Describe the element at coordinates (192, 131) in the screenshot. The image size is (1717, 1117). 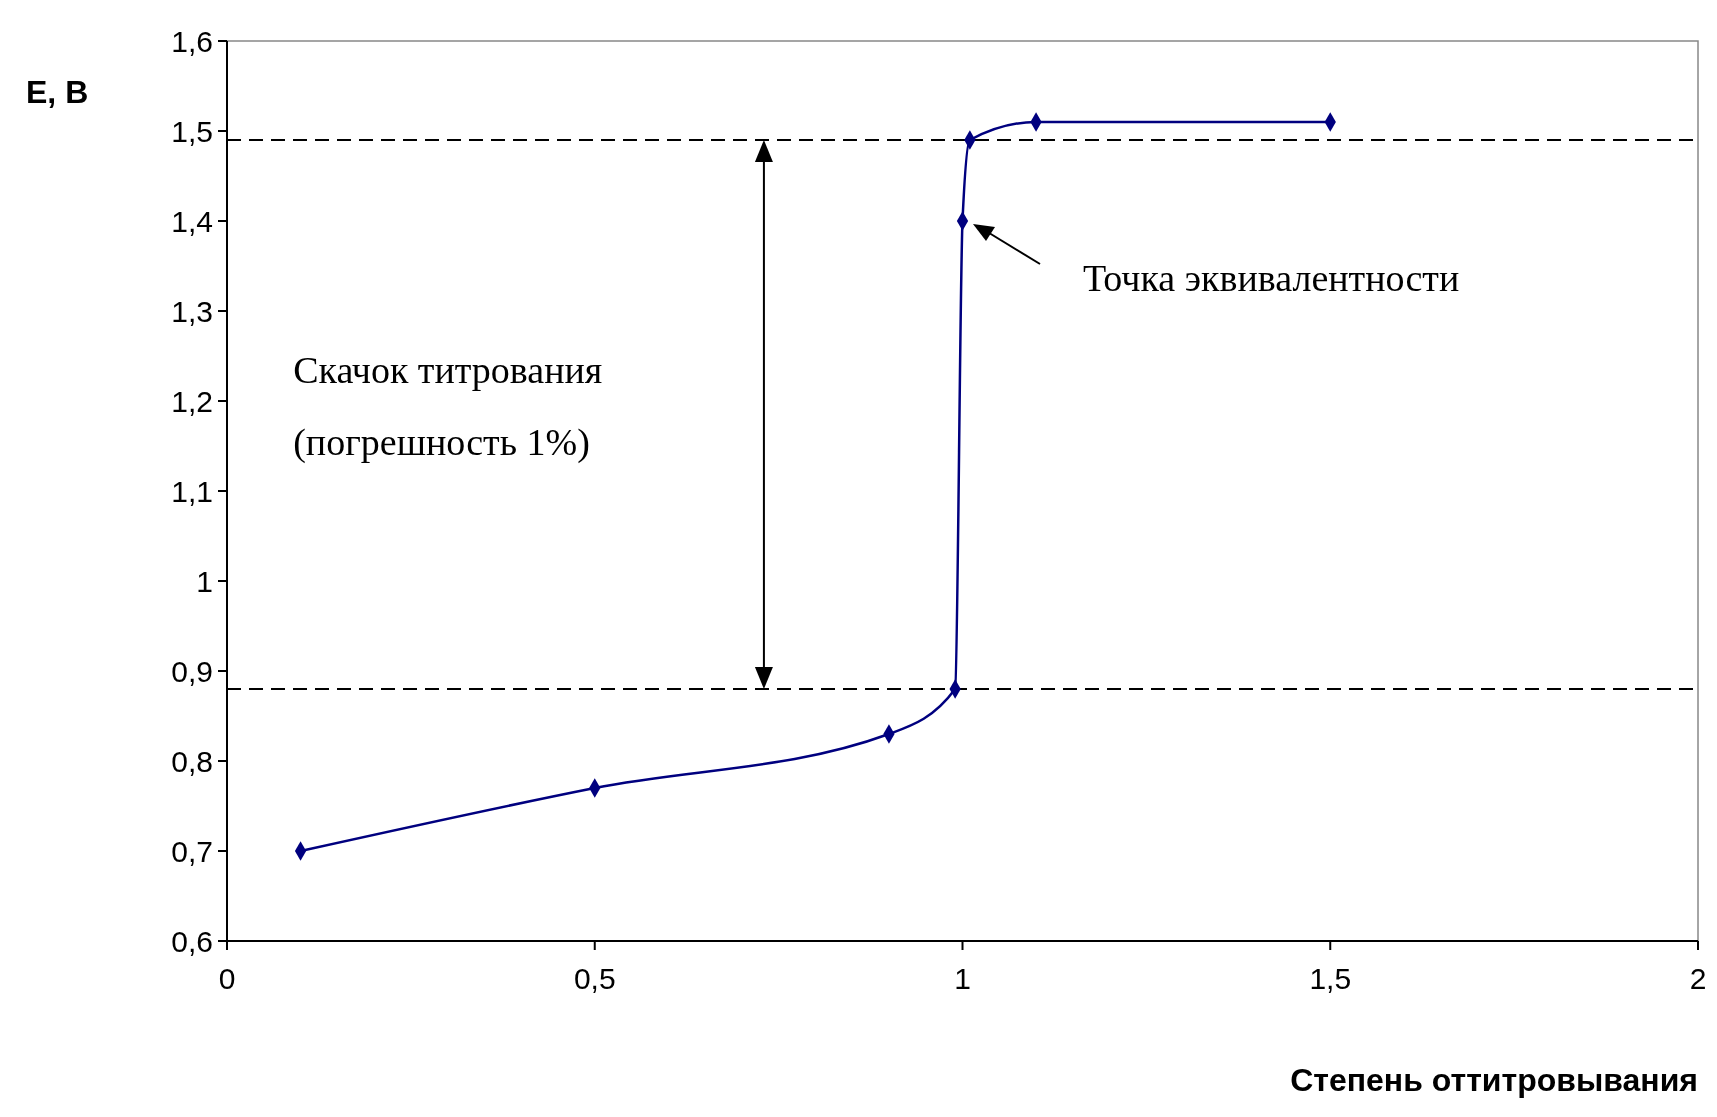
I see `y-tick-label: 1,5` at that location.